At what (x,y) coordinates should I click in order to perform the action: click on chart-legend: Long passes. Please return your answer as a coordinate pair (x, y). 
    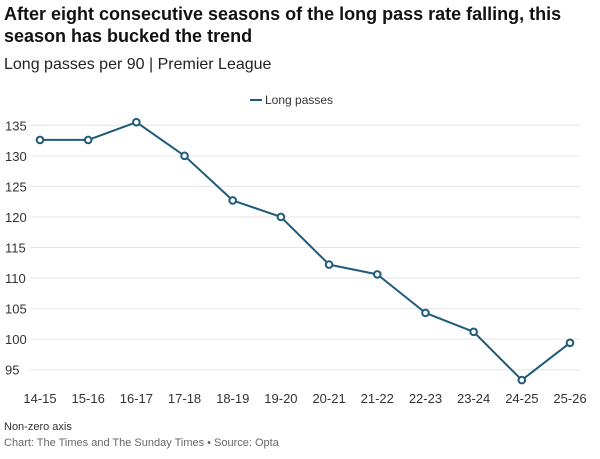
    Looking at the image, I should click on (291, 100).